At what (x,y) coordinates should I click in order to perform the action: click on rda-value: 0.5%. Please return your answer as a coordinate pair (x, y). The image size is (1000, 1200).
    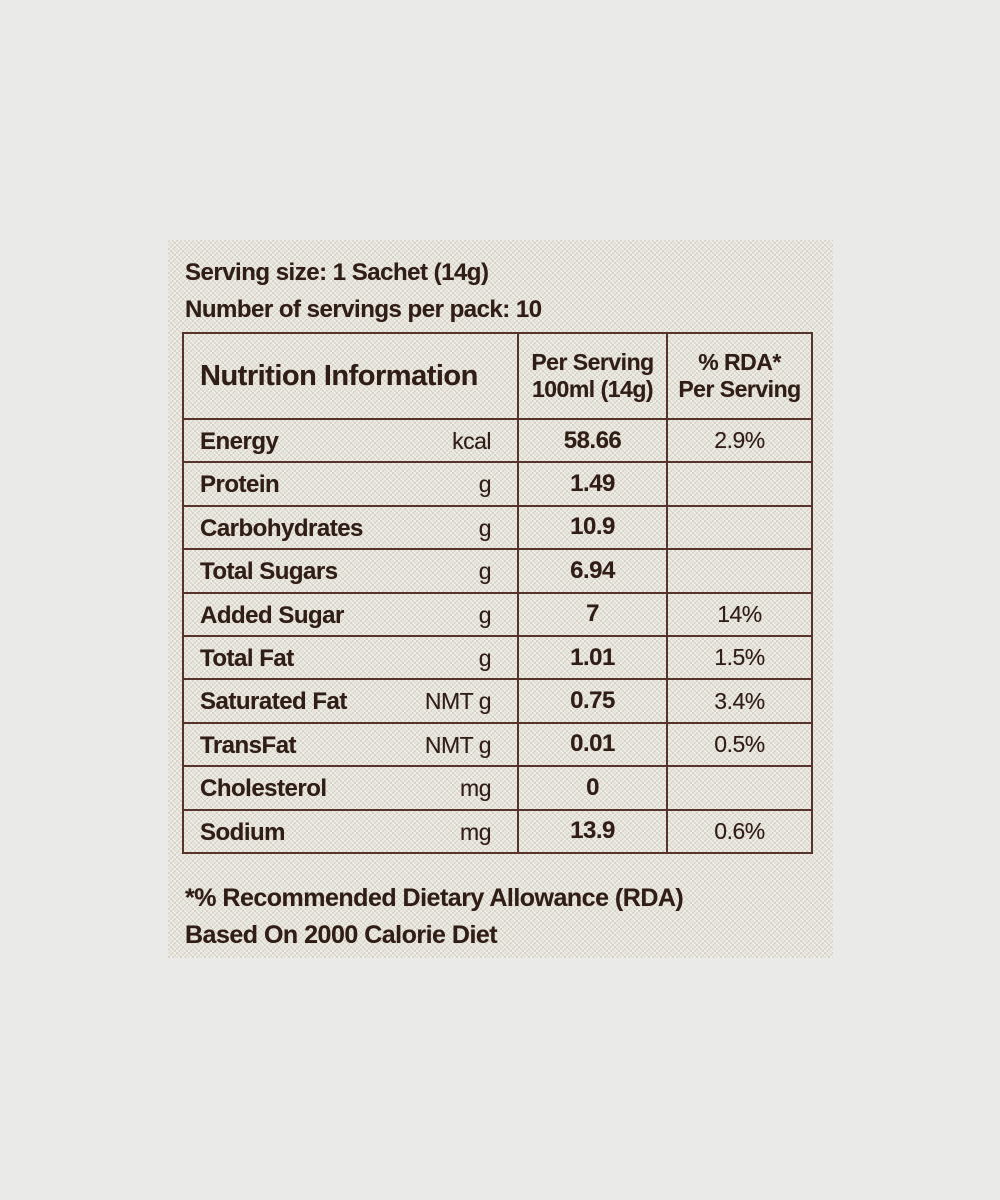
    Looking at the image, I should click on (739, 743).